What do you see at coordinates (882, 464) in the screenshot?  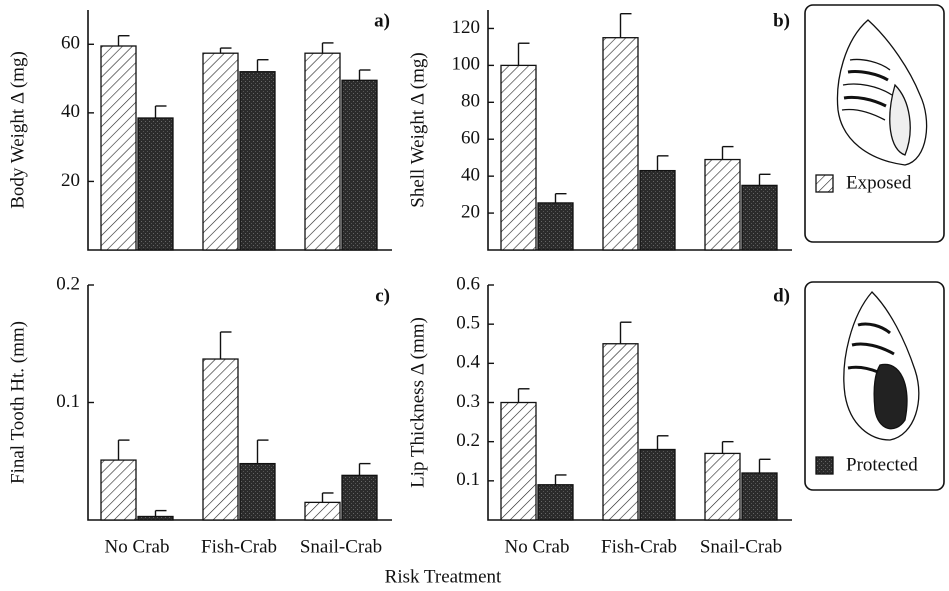 I see `legend-label: Protected` at bounding box center [882, 464].